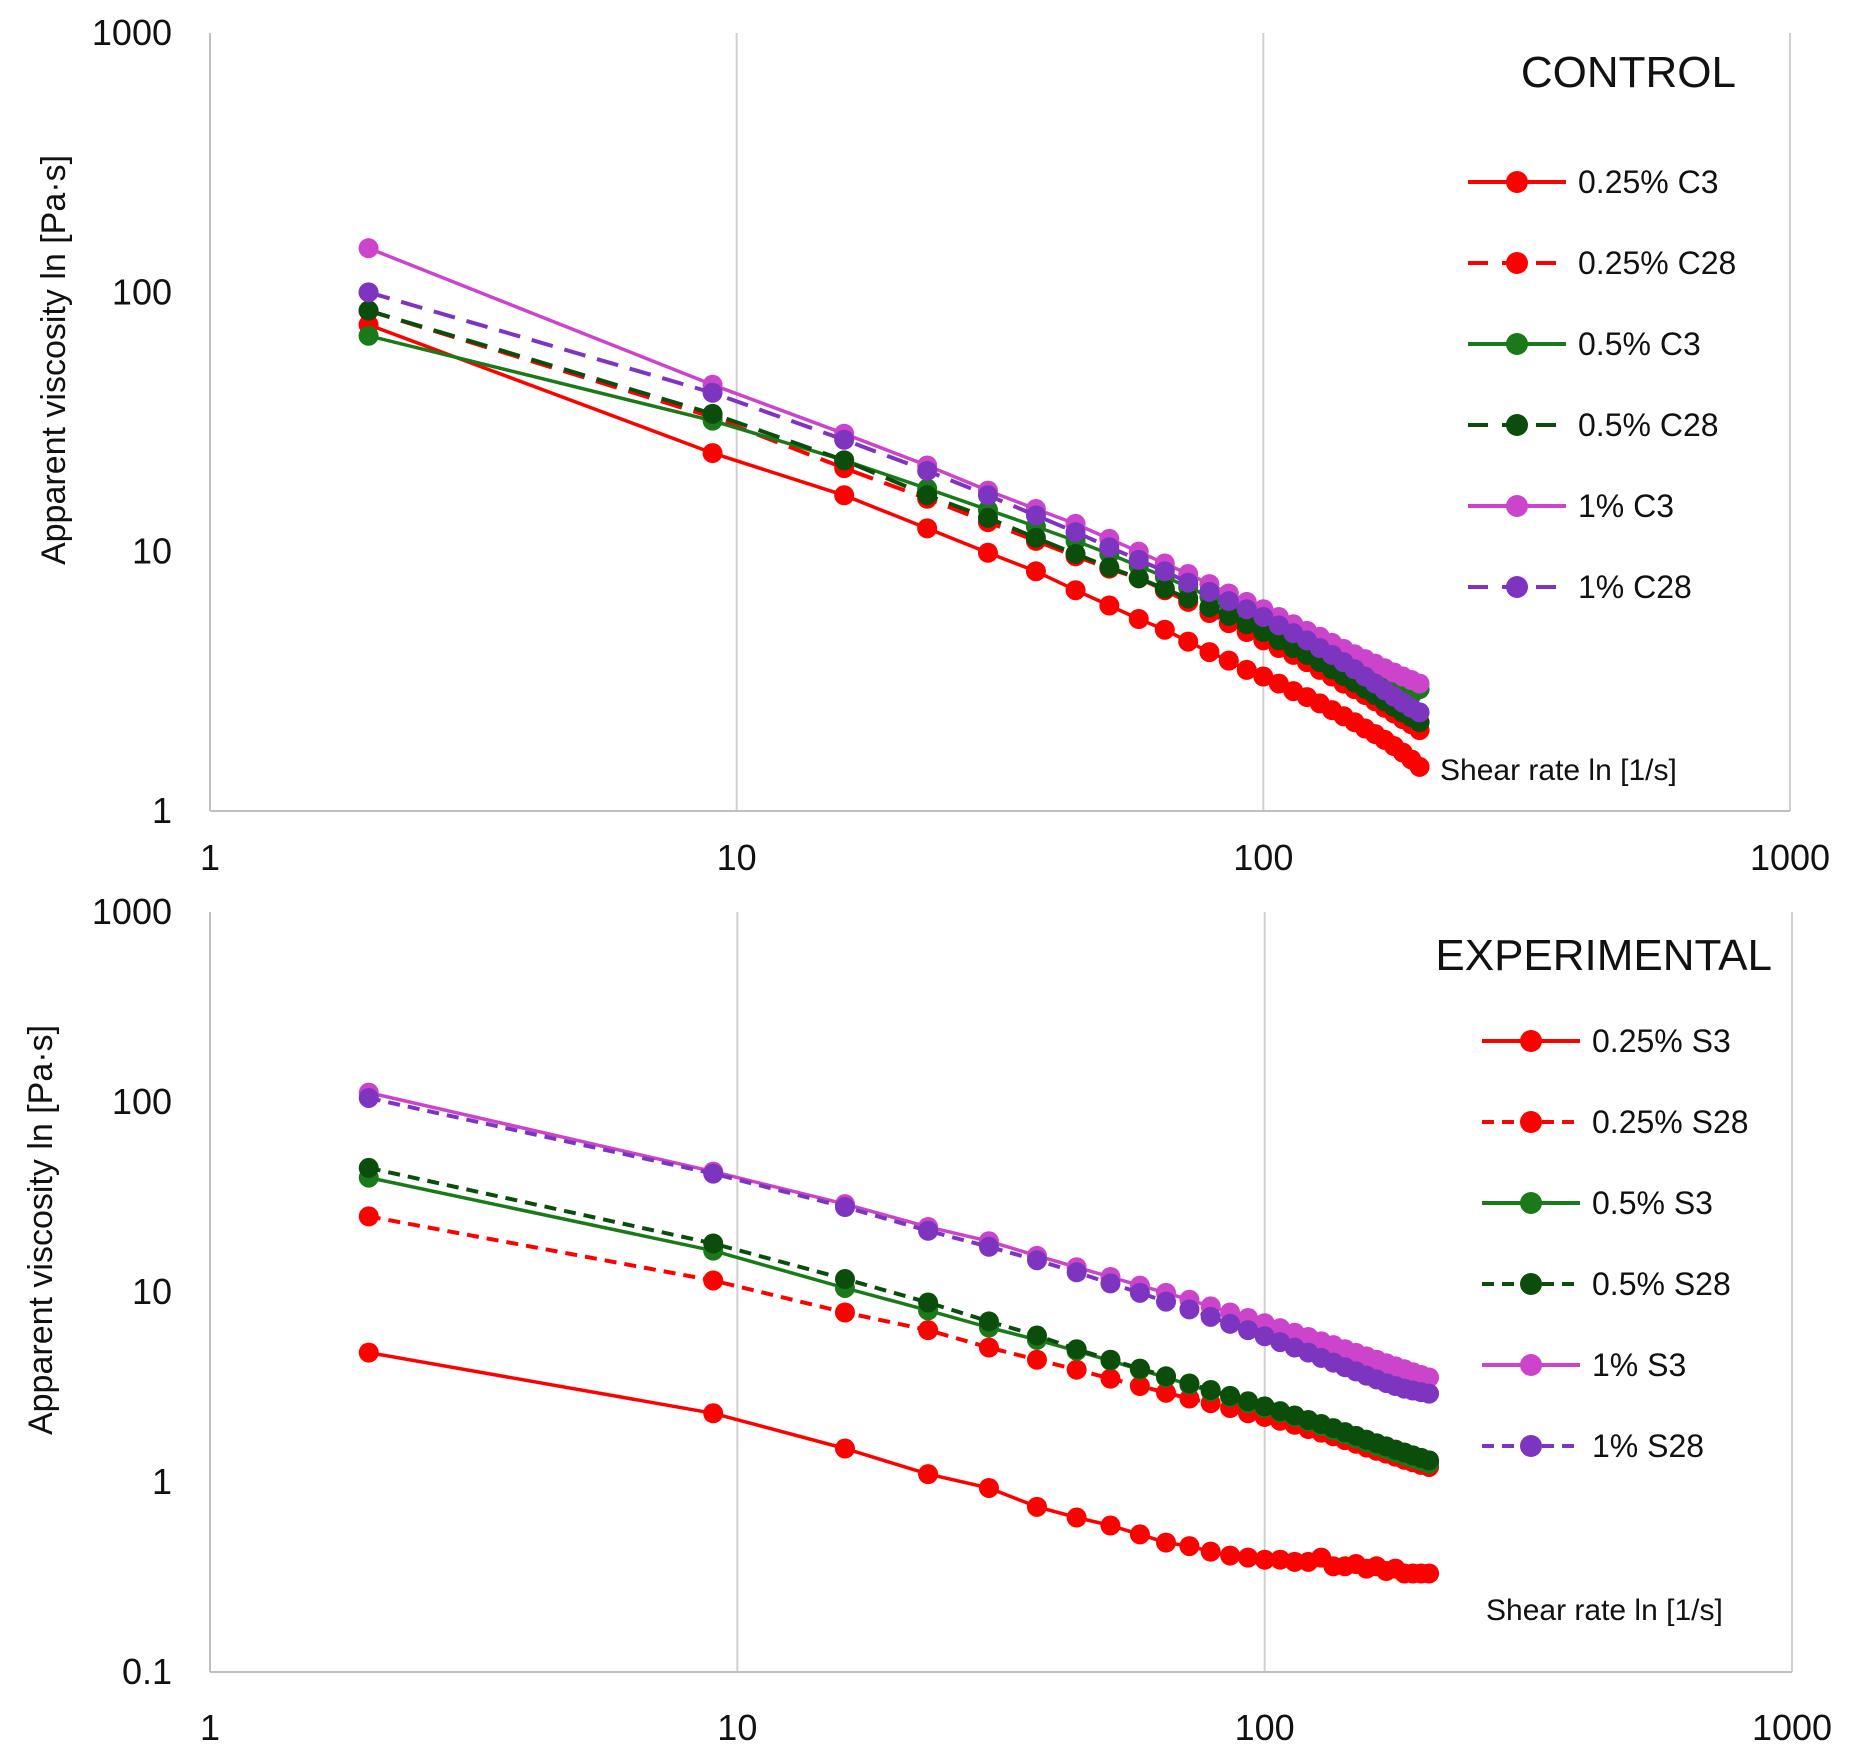 Image resolution: width=1851 pixels, height=1764 pixels. What do you see at coordinates (1652, 1203) in the screenshot?
I see `legend-label: 0.5% S3` at bounding box center [1652, 1203].